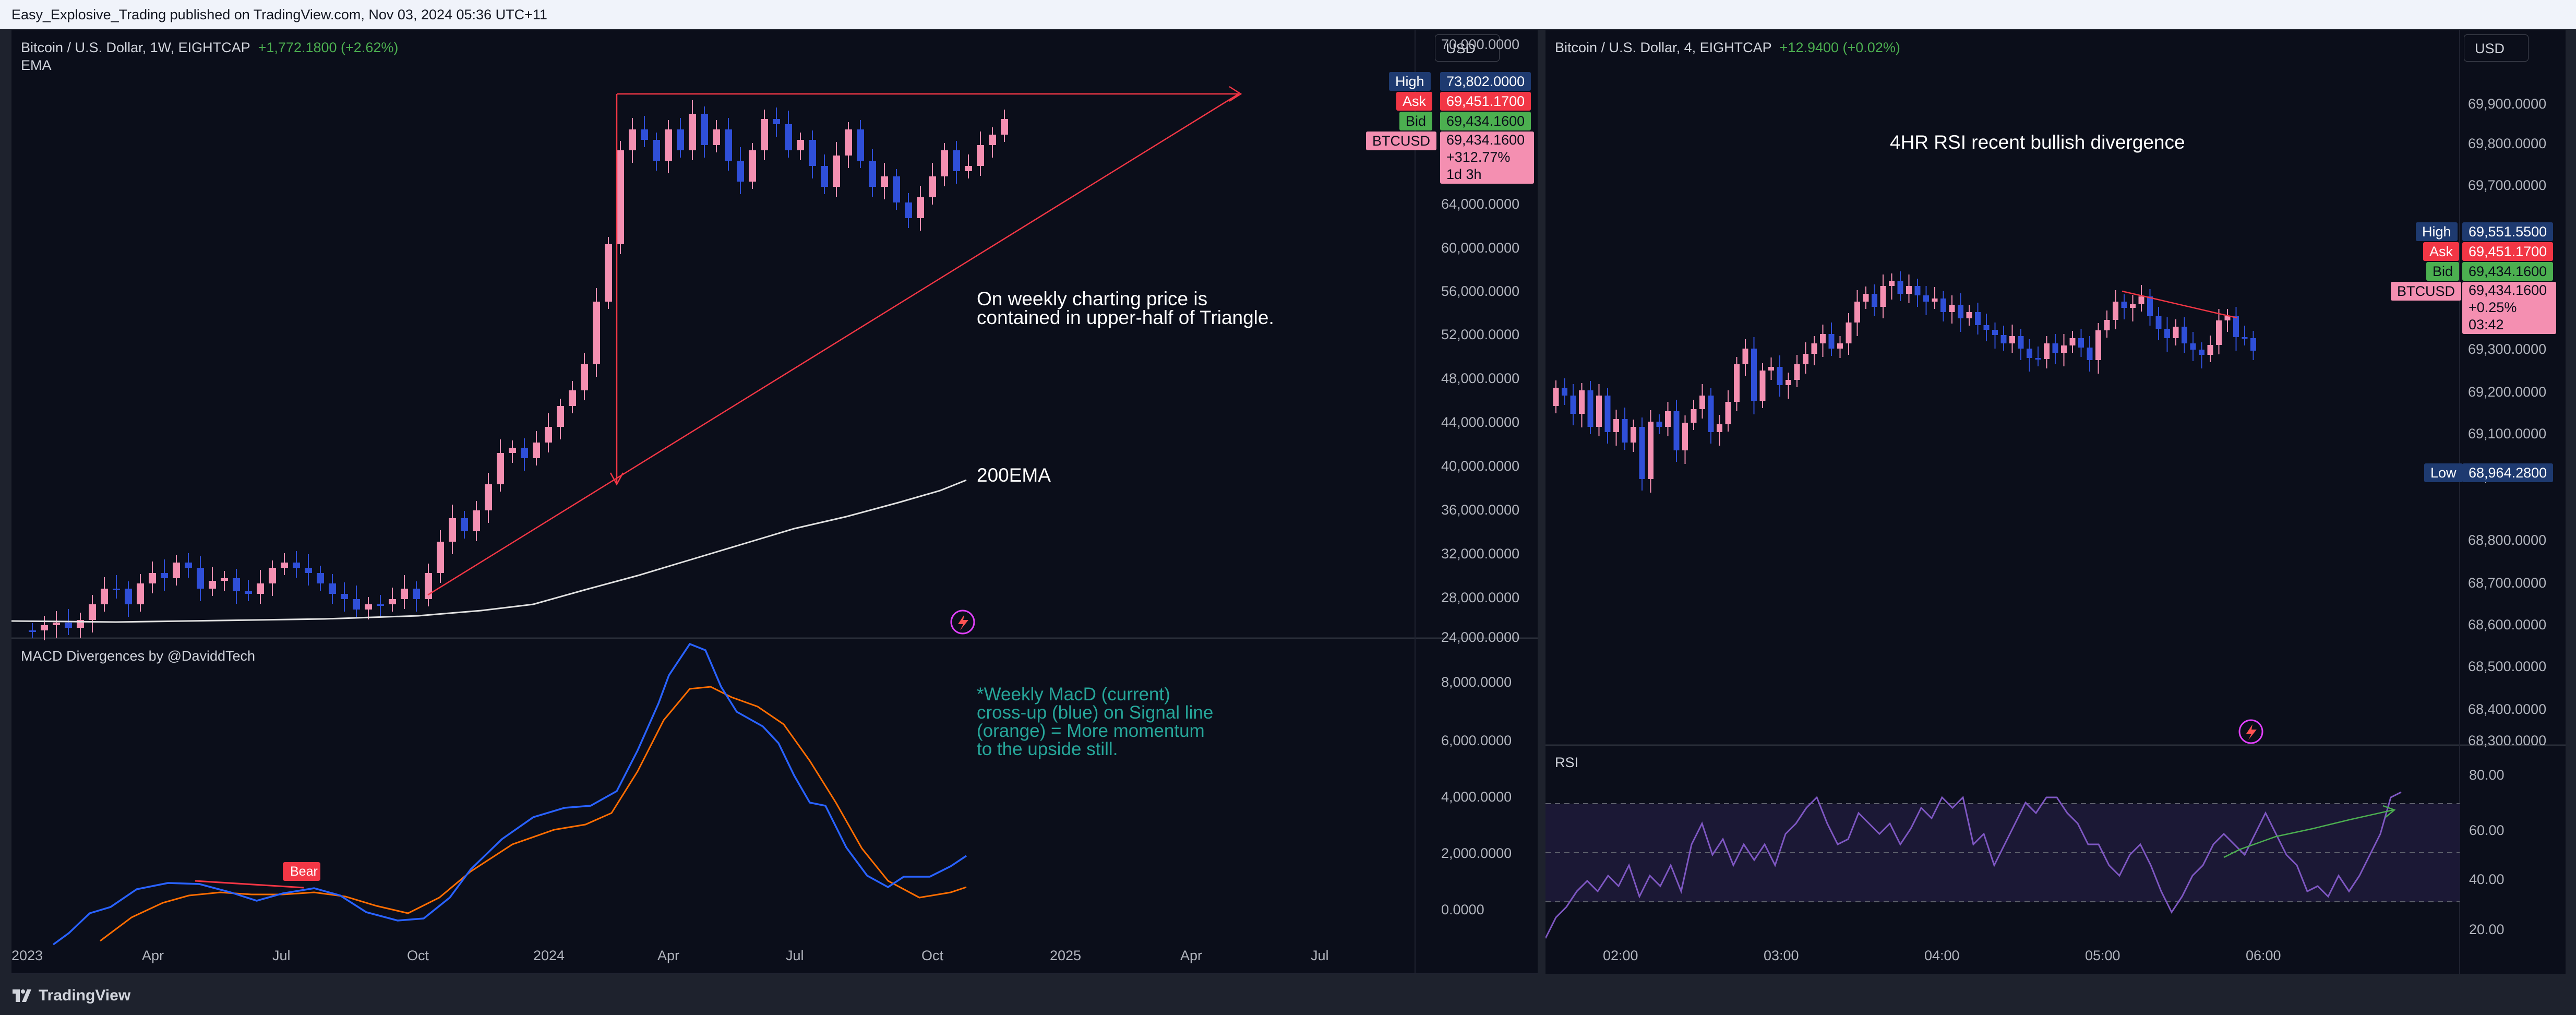 This screenshot has height=1015, width=2576. What do you see at coordinates (1567, 763) in the screenshot?
I see `rsi-indicator-title: RSI` at bounding box center [1567, 763].